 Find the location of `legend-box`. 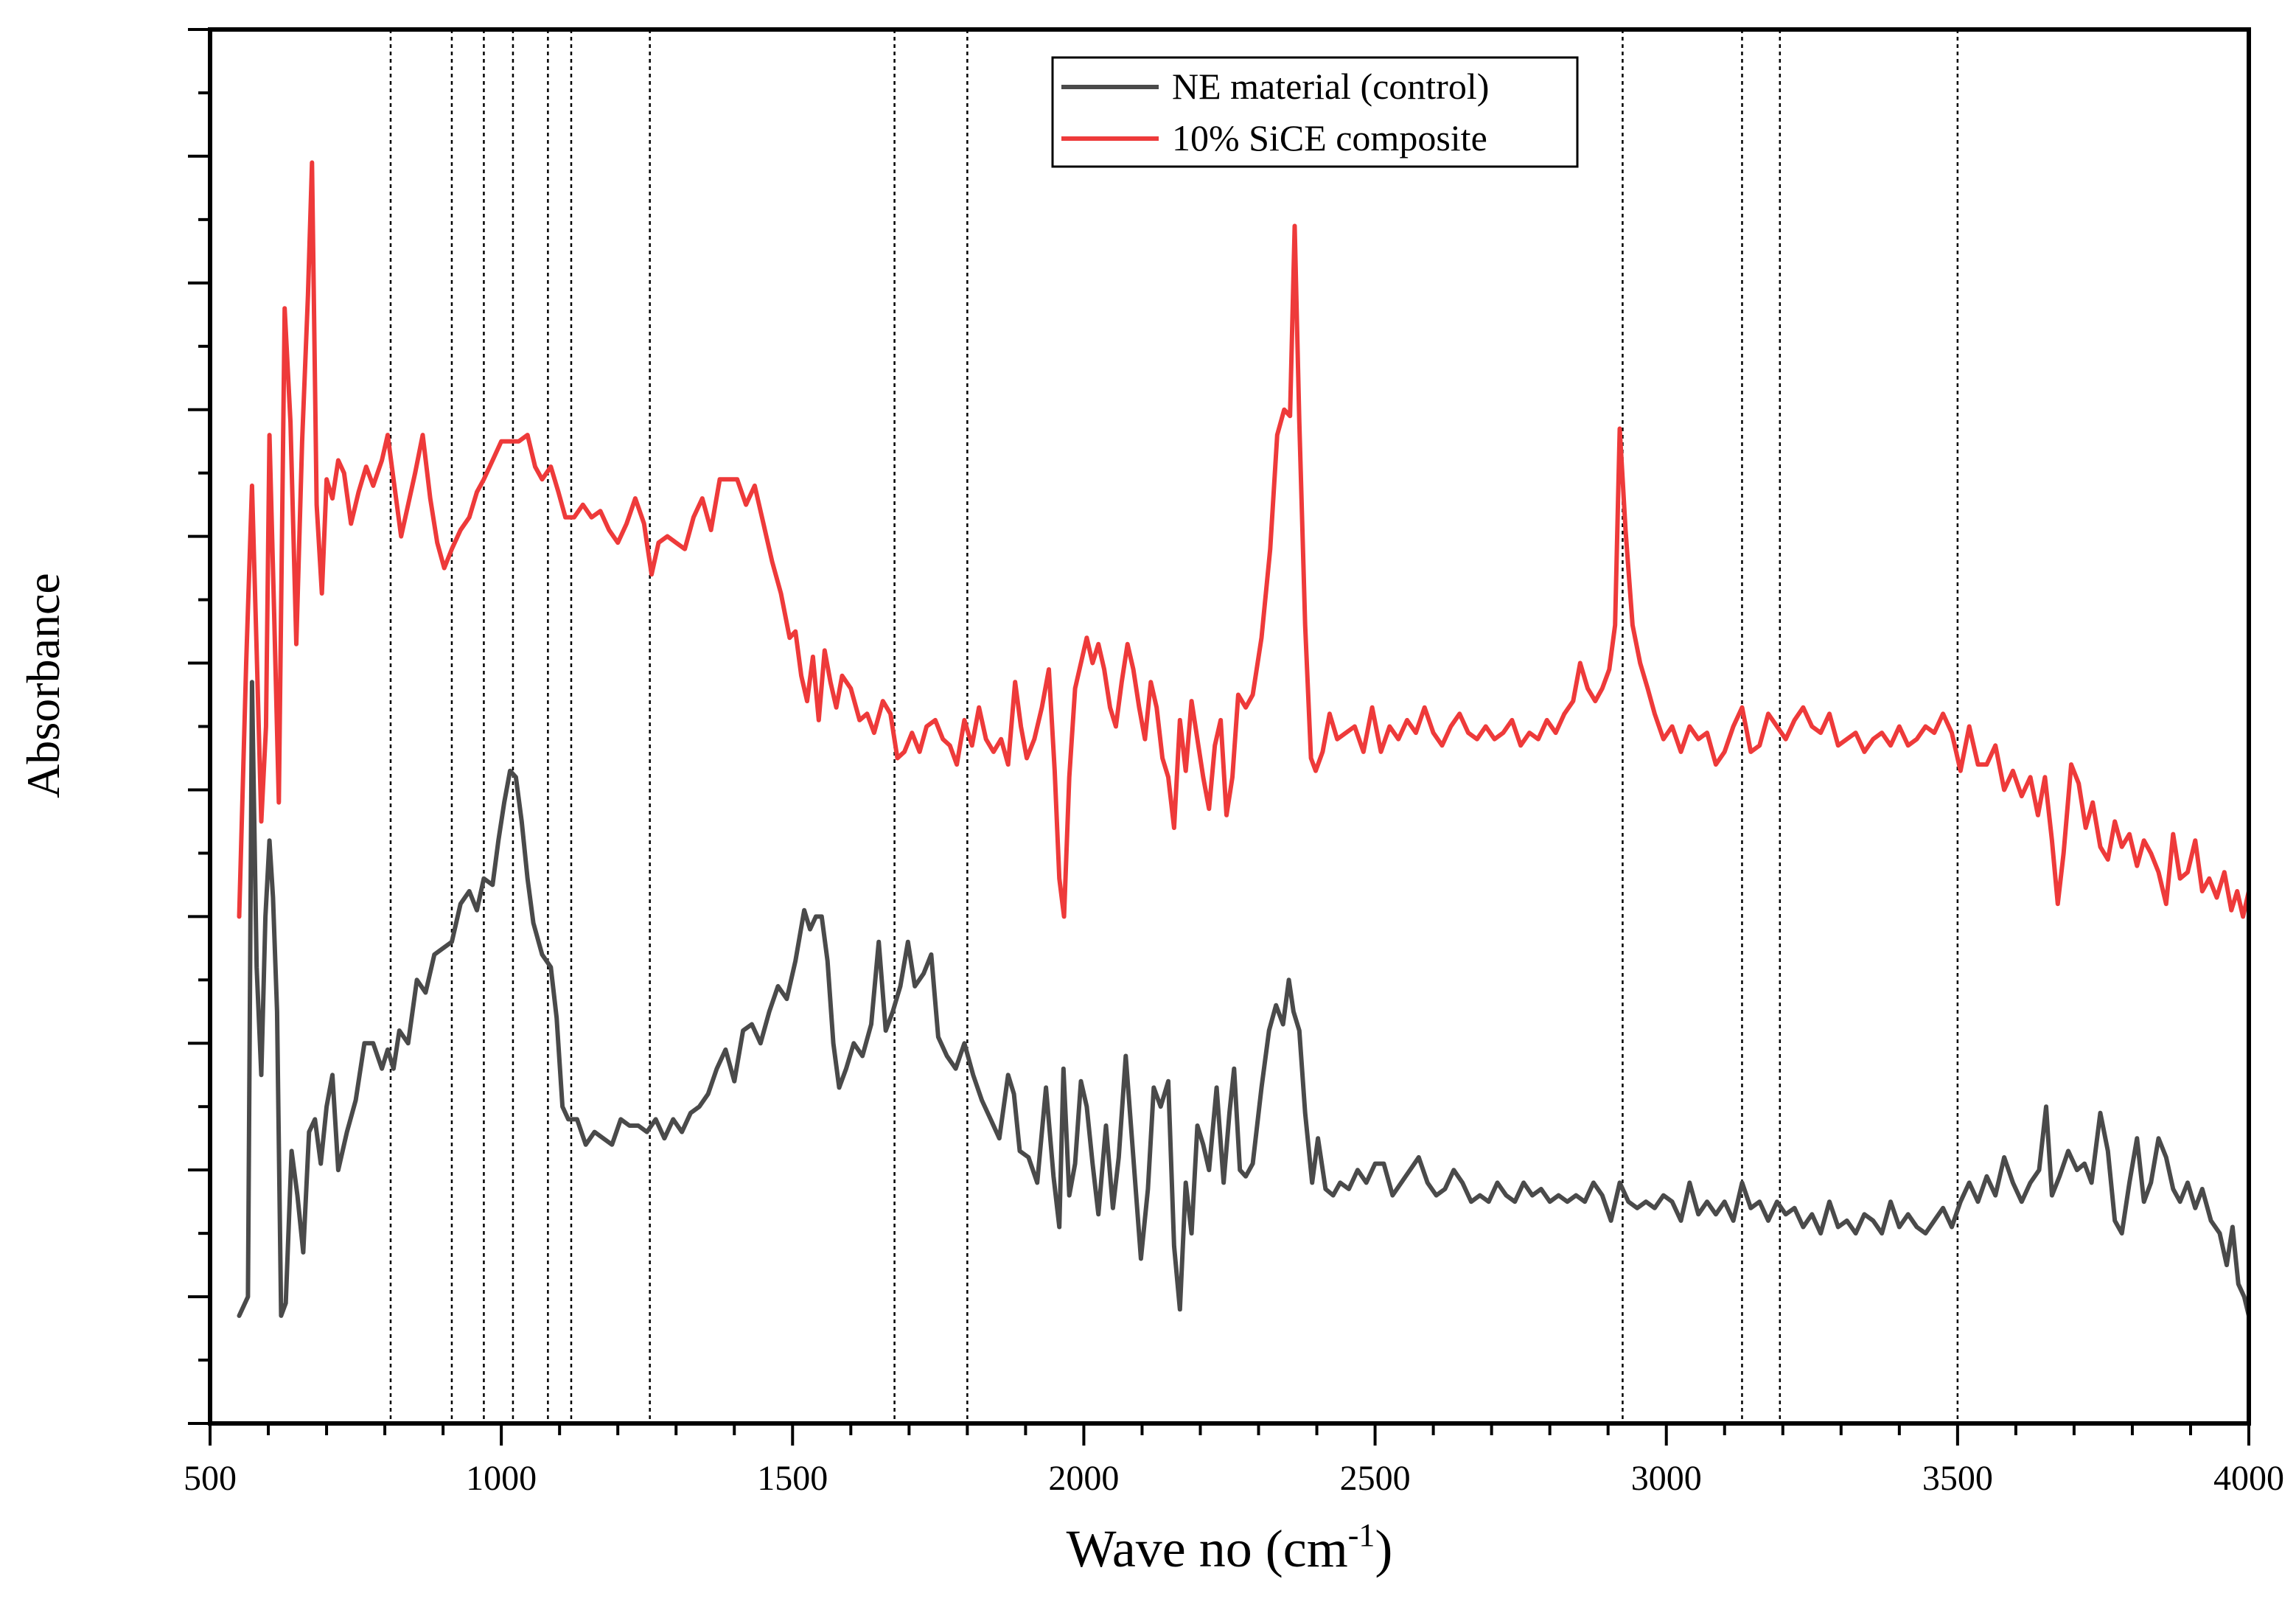

legend-box is located at coordinates (1315, 112).